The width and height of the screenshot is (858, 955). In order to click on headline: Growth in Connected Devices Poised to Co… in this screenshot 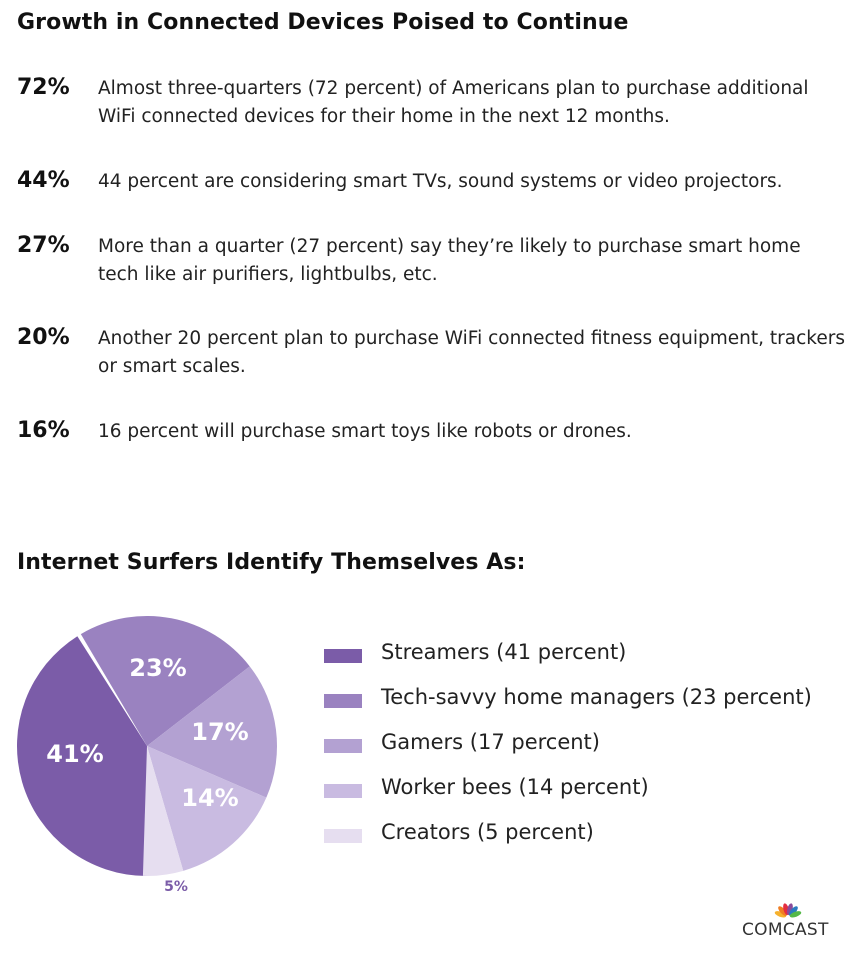, I will do `click(323, 22)`.